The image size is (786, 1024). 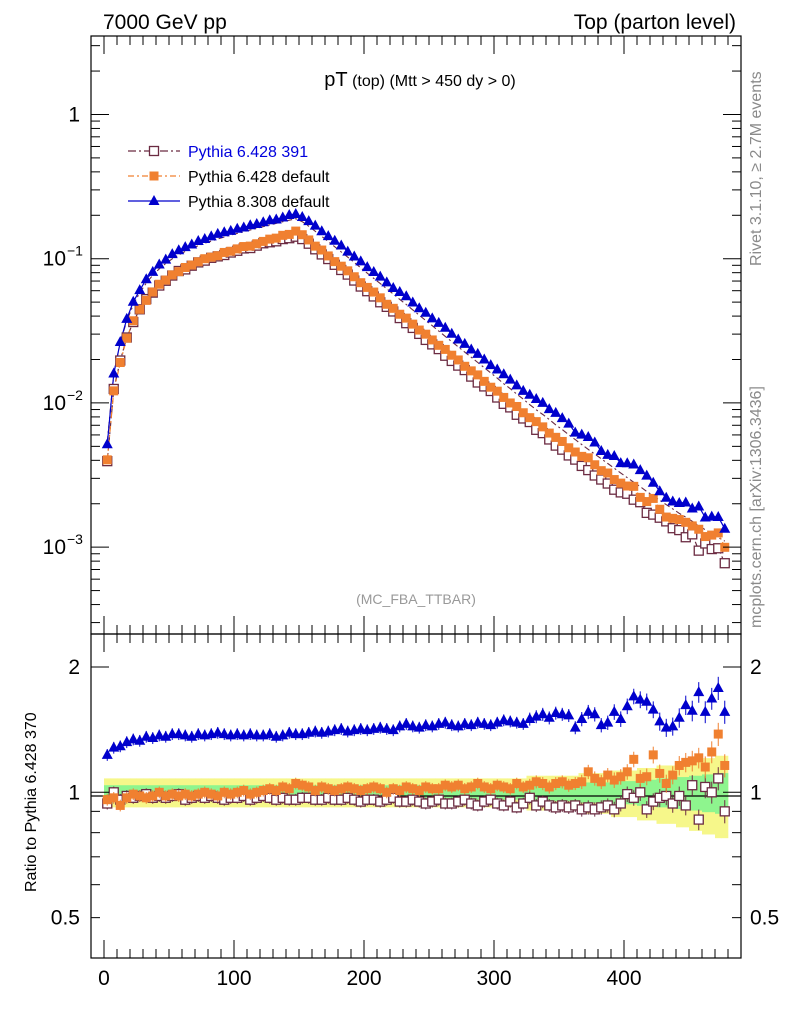 What do you see at coordinates (54, 547) in the screenshot?
I see `main-ytick-label: 10` at bounding box center [54, 547].